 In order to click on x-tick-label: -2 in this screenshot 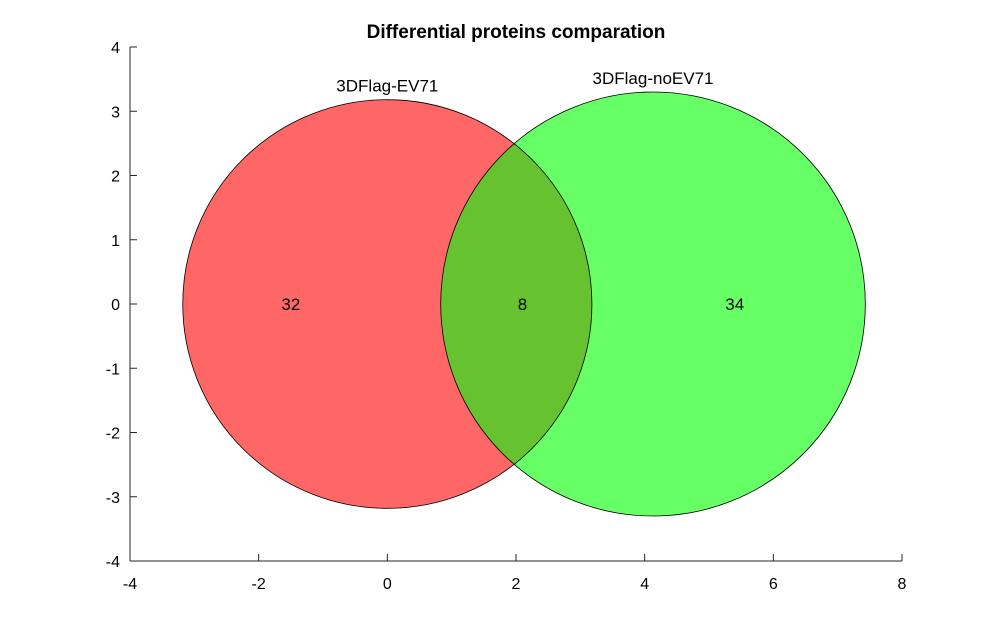, I will do `click(259, 584)`.